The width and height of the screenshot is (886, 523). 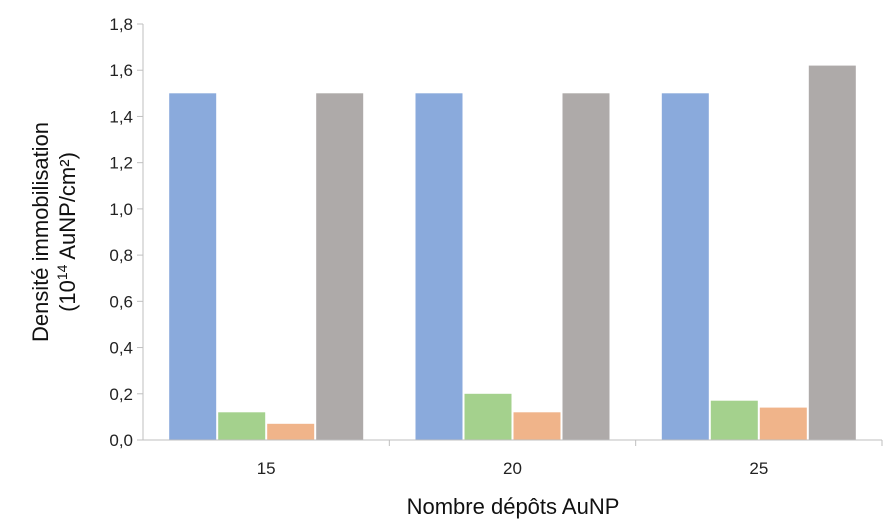 I want to click on y-axis-title: Densité immobilisation (1014 AuNP/cm²), so click(x=54, y=232).